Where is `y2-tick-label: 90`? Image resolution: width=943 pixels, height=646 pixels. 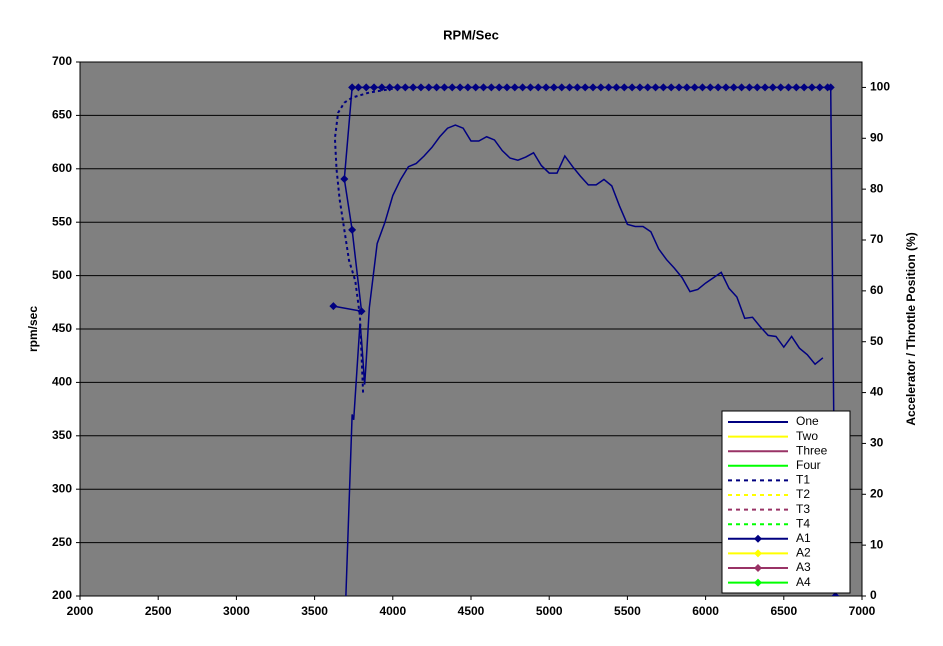 y2-tick-label: 90 is located at coordinates (877, 137).